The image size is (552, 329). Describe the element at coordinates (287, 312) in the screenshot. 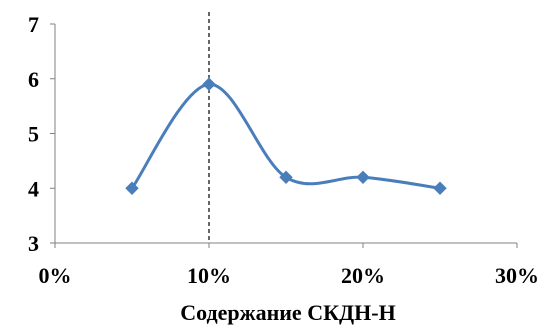

I see `x-axis-title: Содержание СКДН-Н` at that location.